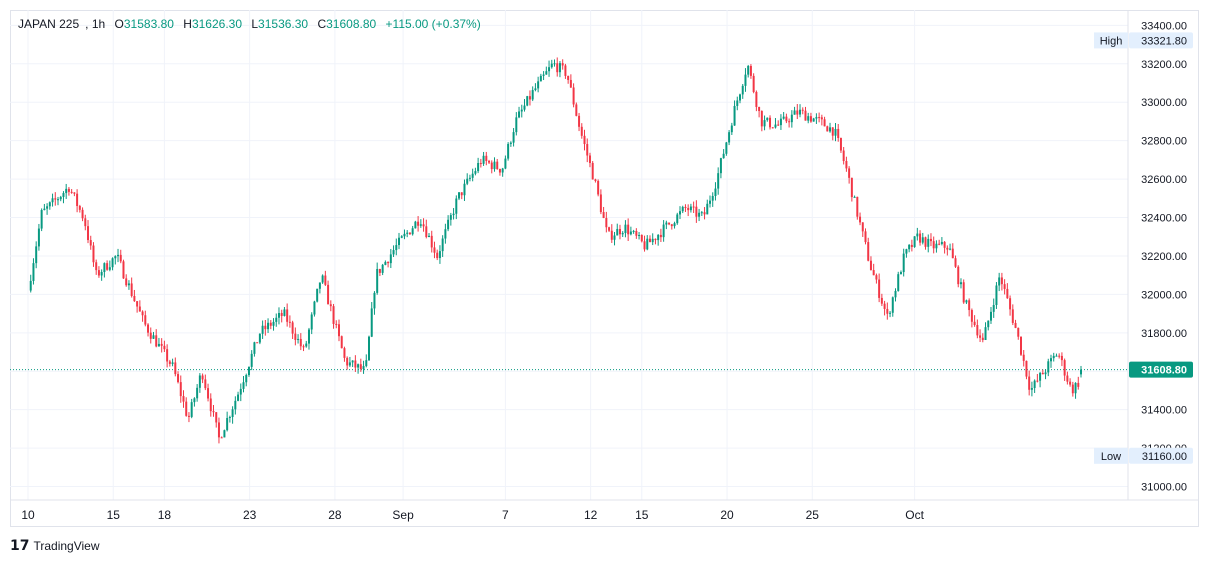 This screenshot has height=564, width=1209. What do you see at coordinates (49, 24) in the screenshot?
I see `symbol-name: JAPAN 225` at bounding box center [49, 24].